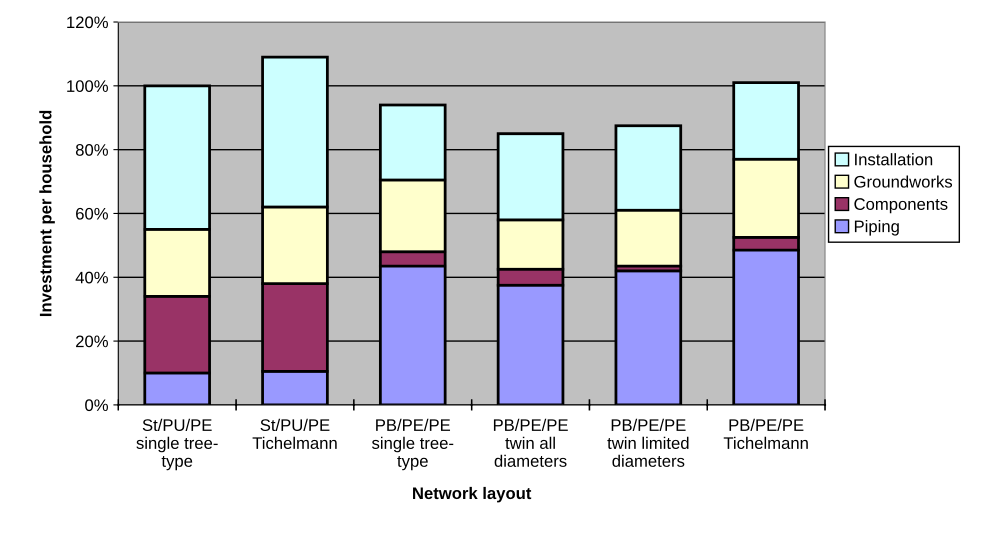 This screenshot has width=994, height=537. I want to click on x-axis-title: Network layout, so click(472, 494).